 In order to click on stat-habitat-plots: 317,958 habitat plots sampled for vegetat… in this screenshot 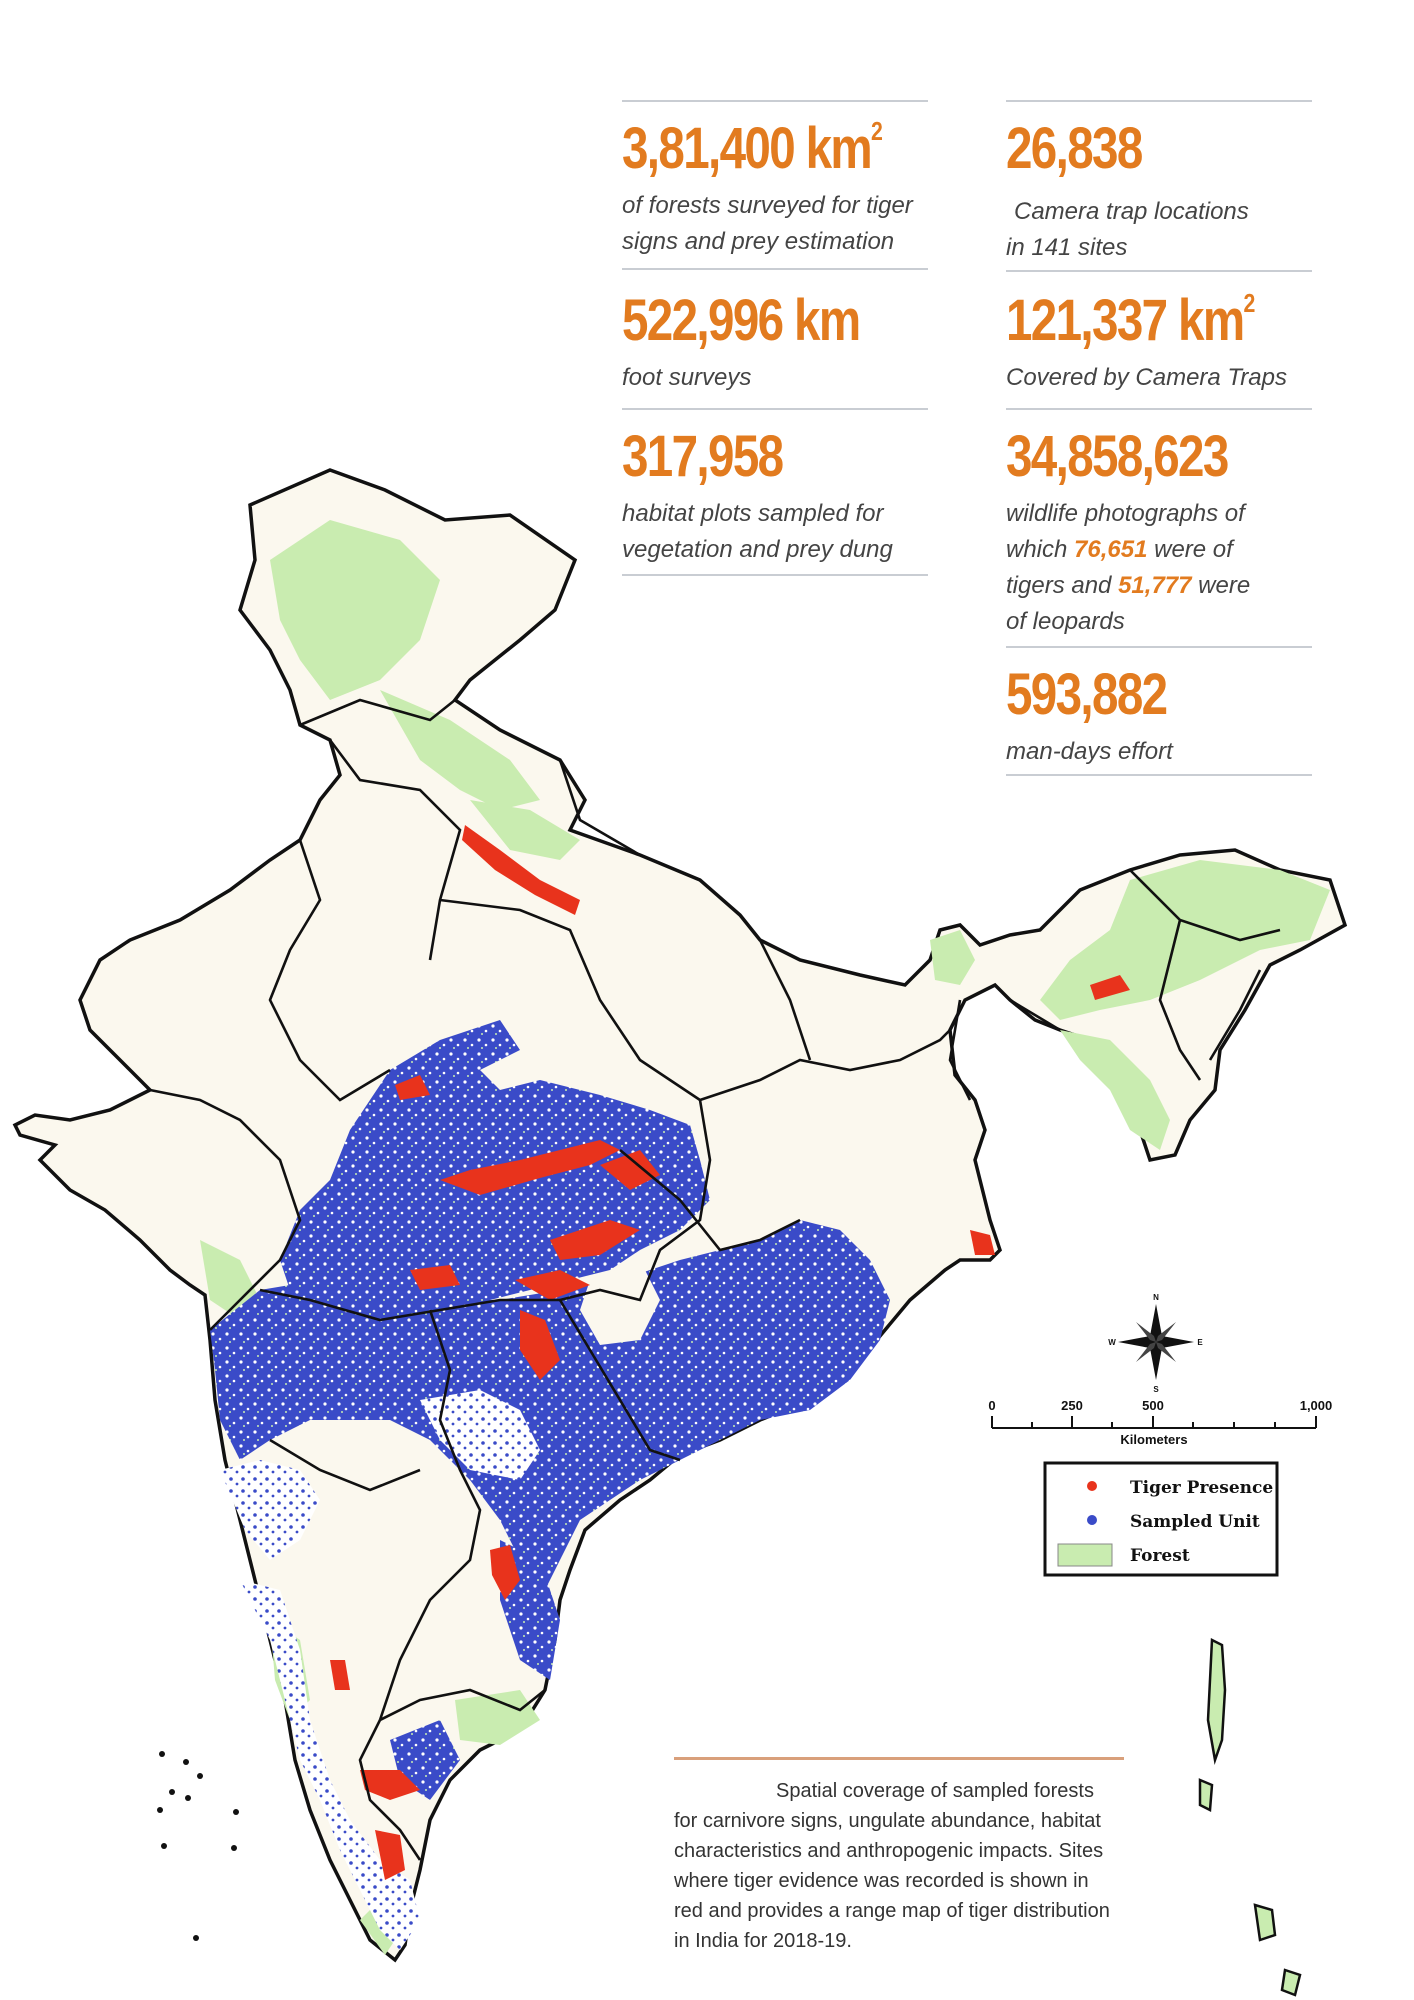, I will do `click(782, 498)`.